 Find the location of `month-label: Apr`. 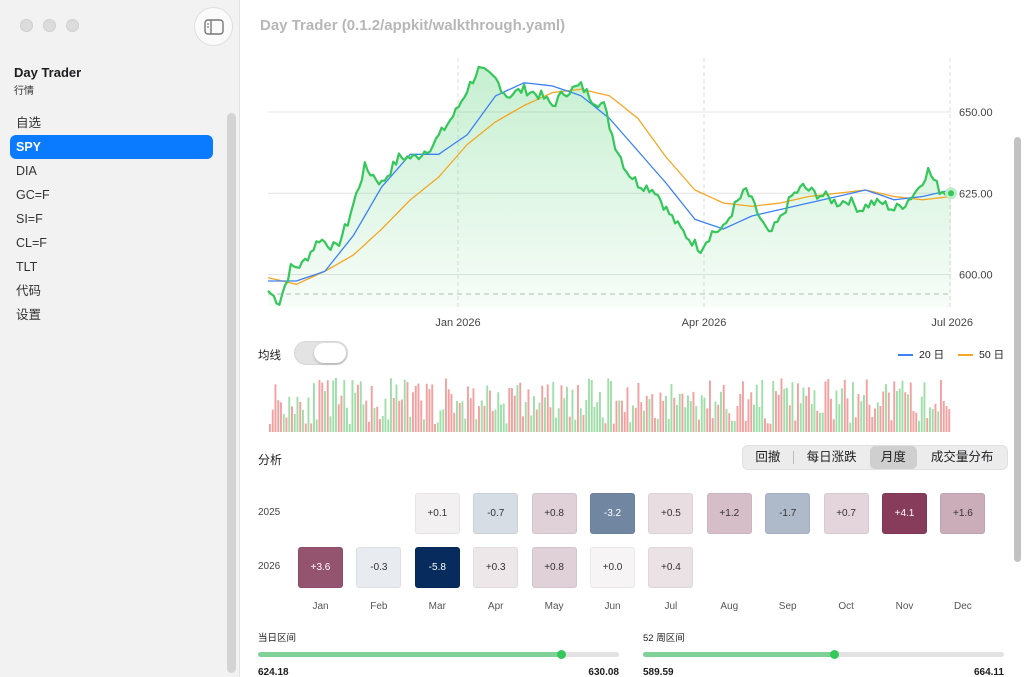

month-label: Apr is located at coordinates (495, 606).